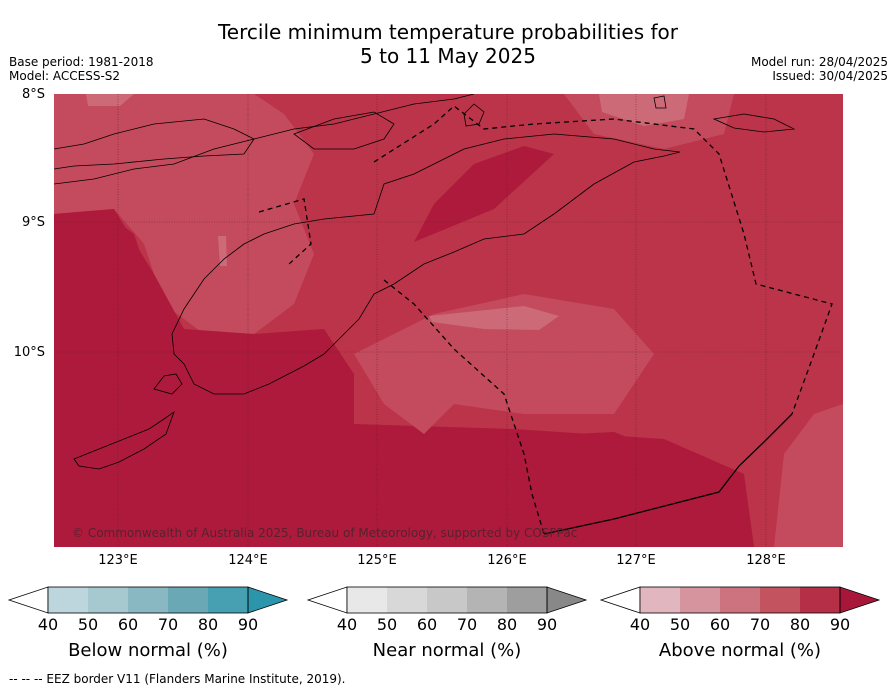 This screenshot has height=690, width=896. What do you see at coordinates (168, 384) in the screenshot?
I see `coast-islet-b` at bounding box center [168, 384].